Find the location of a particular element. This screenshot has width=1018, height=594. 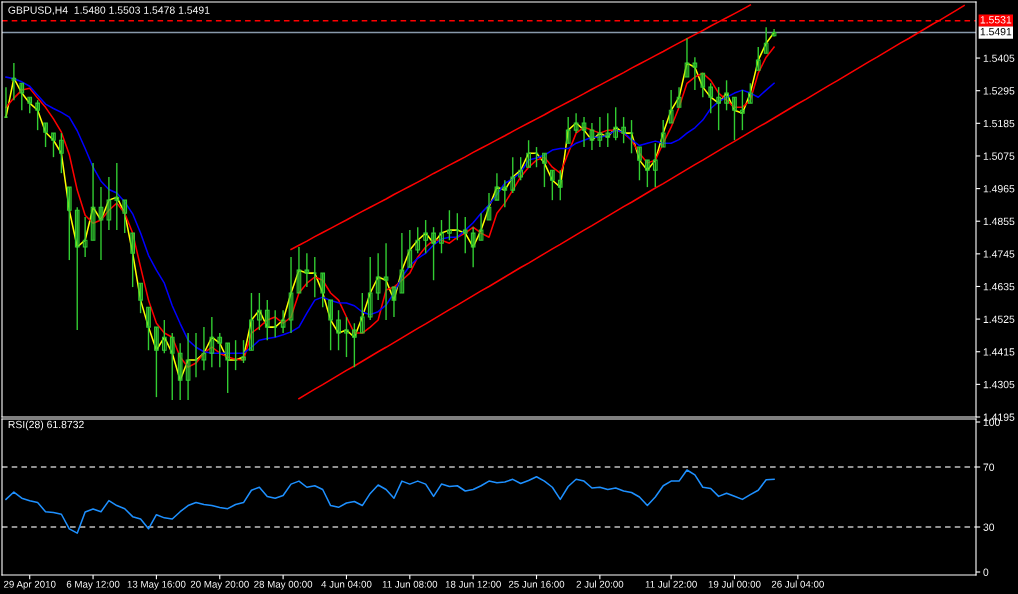

y-tick-label: 70 is located at coordinates (989, 467).